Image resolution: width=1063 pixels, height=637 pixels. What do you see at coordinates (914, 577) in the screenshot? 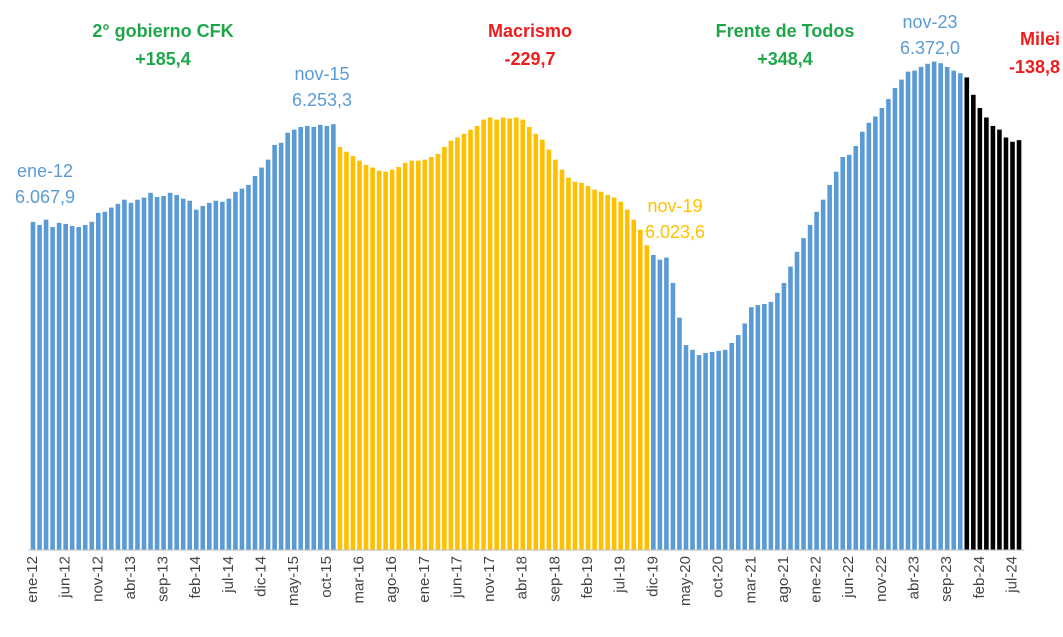
I see `x-tick-label: abr-23` at bounding box center [914, 577].